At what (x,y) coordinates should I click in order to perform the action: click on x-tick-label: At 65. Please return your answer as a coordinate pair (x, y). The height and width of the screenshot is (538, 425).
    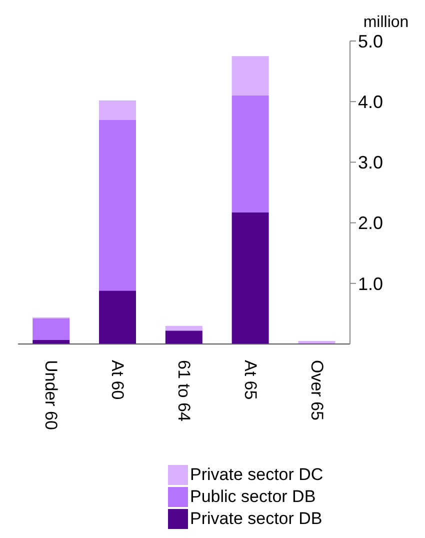
    Looking at the image, I should click on (250, 380).